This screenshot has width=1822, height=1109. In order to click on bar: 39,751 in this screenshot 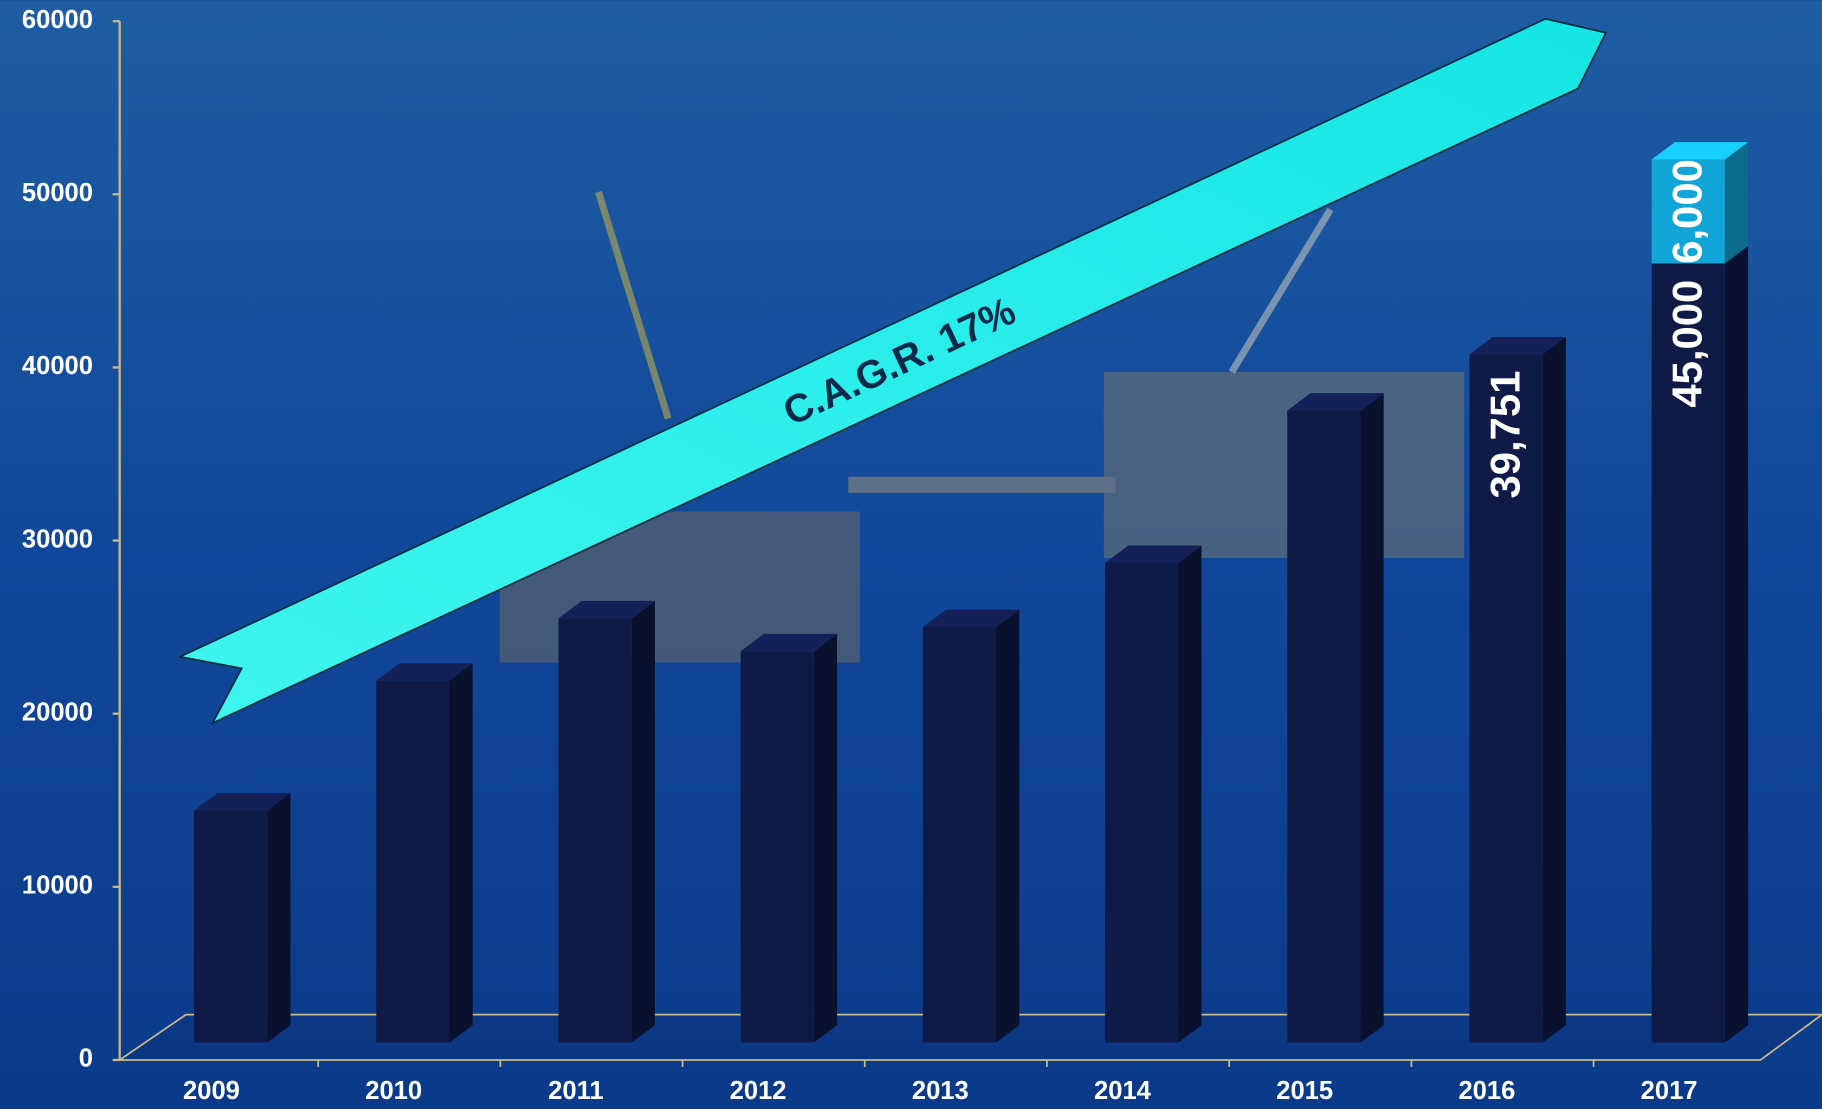, I will do `click(1517, 689)`.